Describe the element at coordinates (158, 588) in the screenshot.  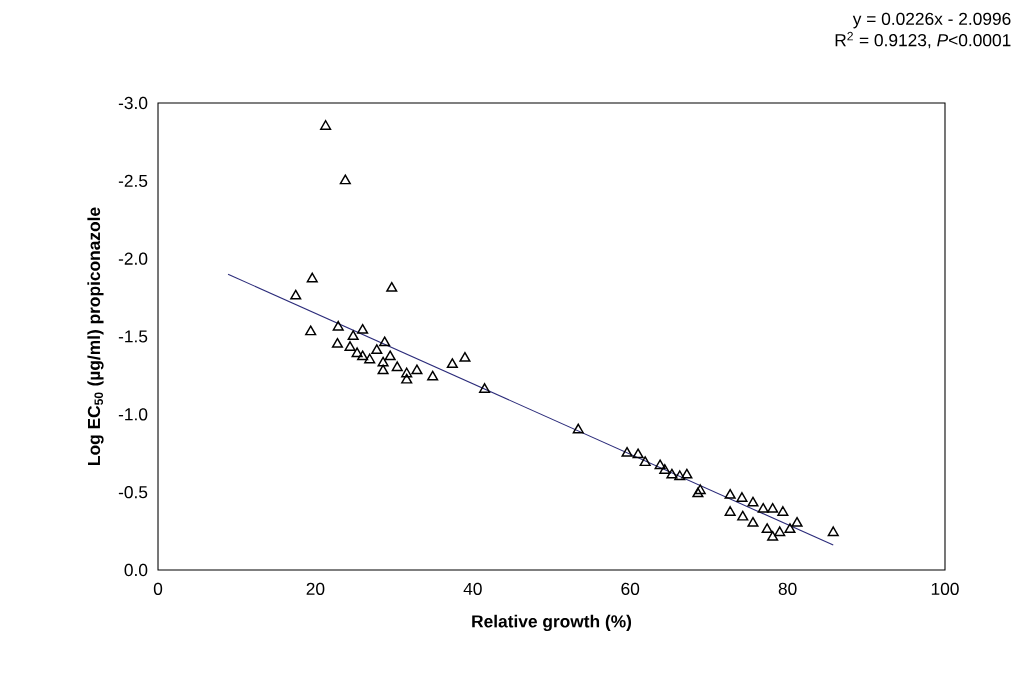
I see `x-tick-label: 0` at that location.